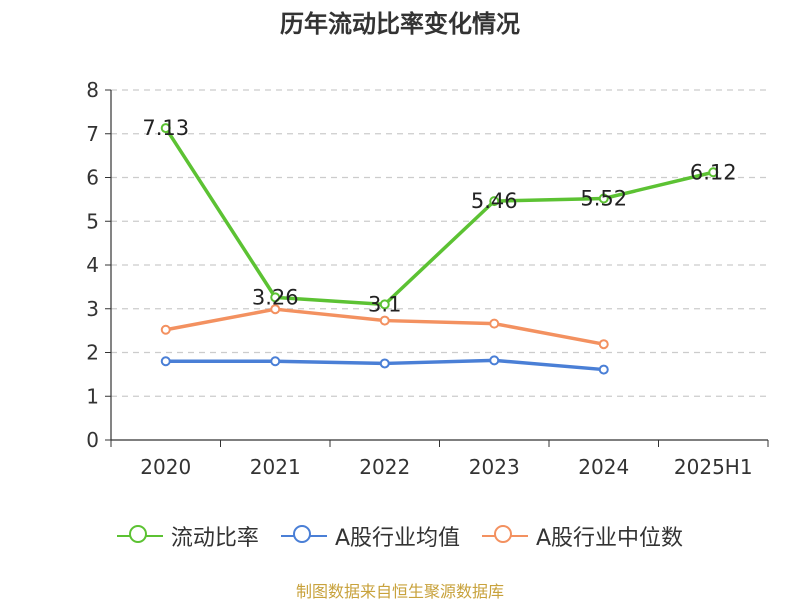 The height and width of the screenshot is (602, 800). I want to click on x-tick-label: 2025H1, so click(713, 467).